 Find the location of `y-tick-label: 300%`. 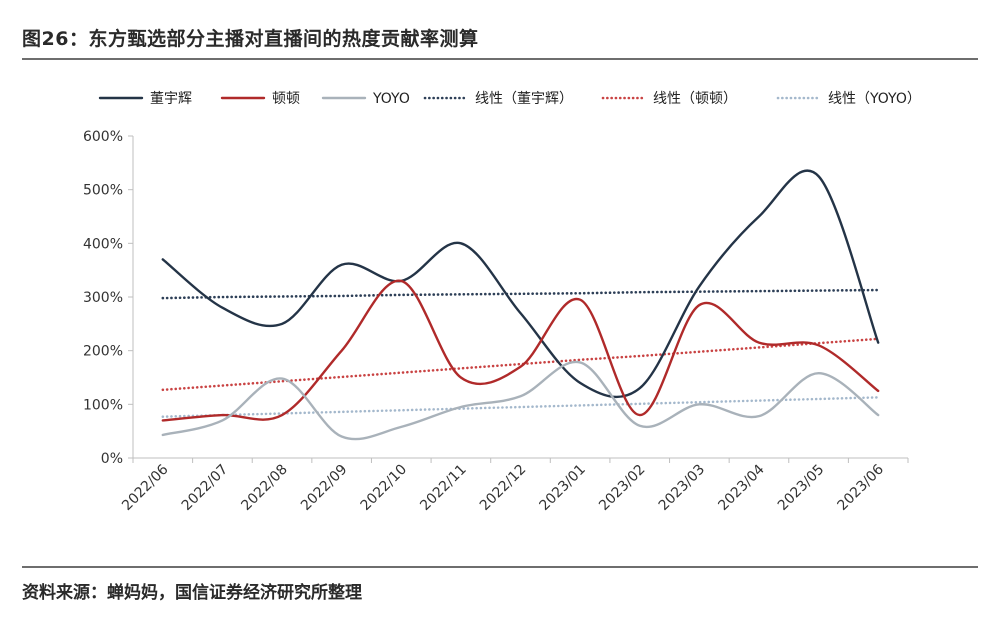

y-tick-label: 300% is located at coordinates (103, 298).